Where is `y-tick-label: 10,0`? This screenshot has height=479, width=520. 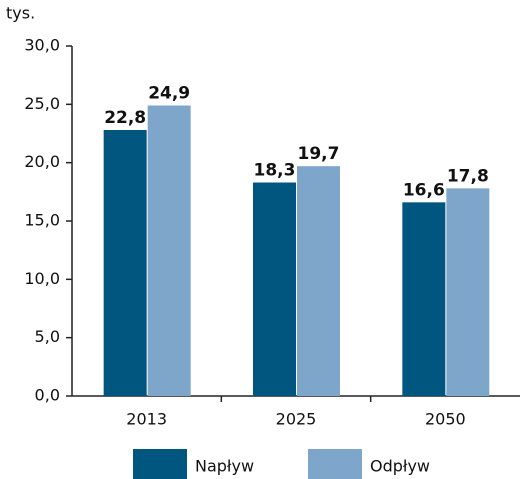
y-tick-label: 10,0 is located at coordinates (42, 278).